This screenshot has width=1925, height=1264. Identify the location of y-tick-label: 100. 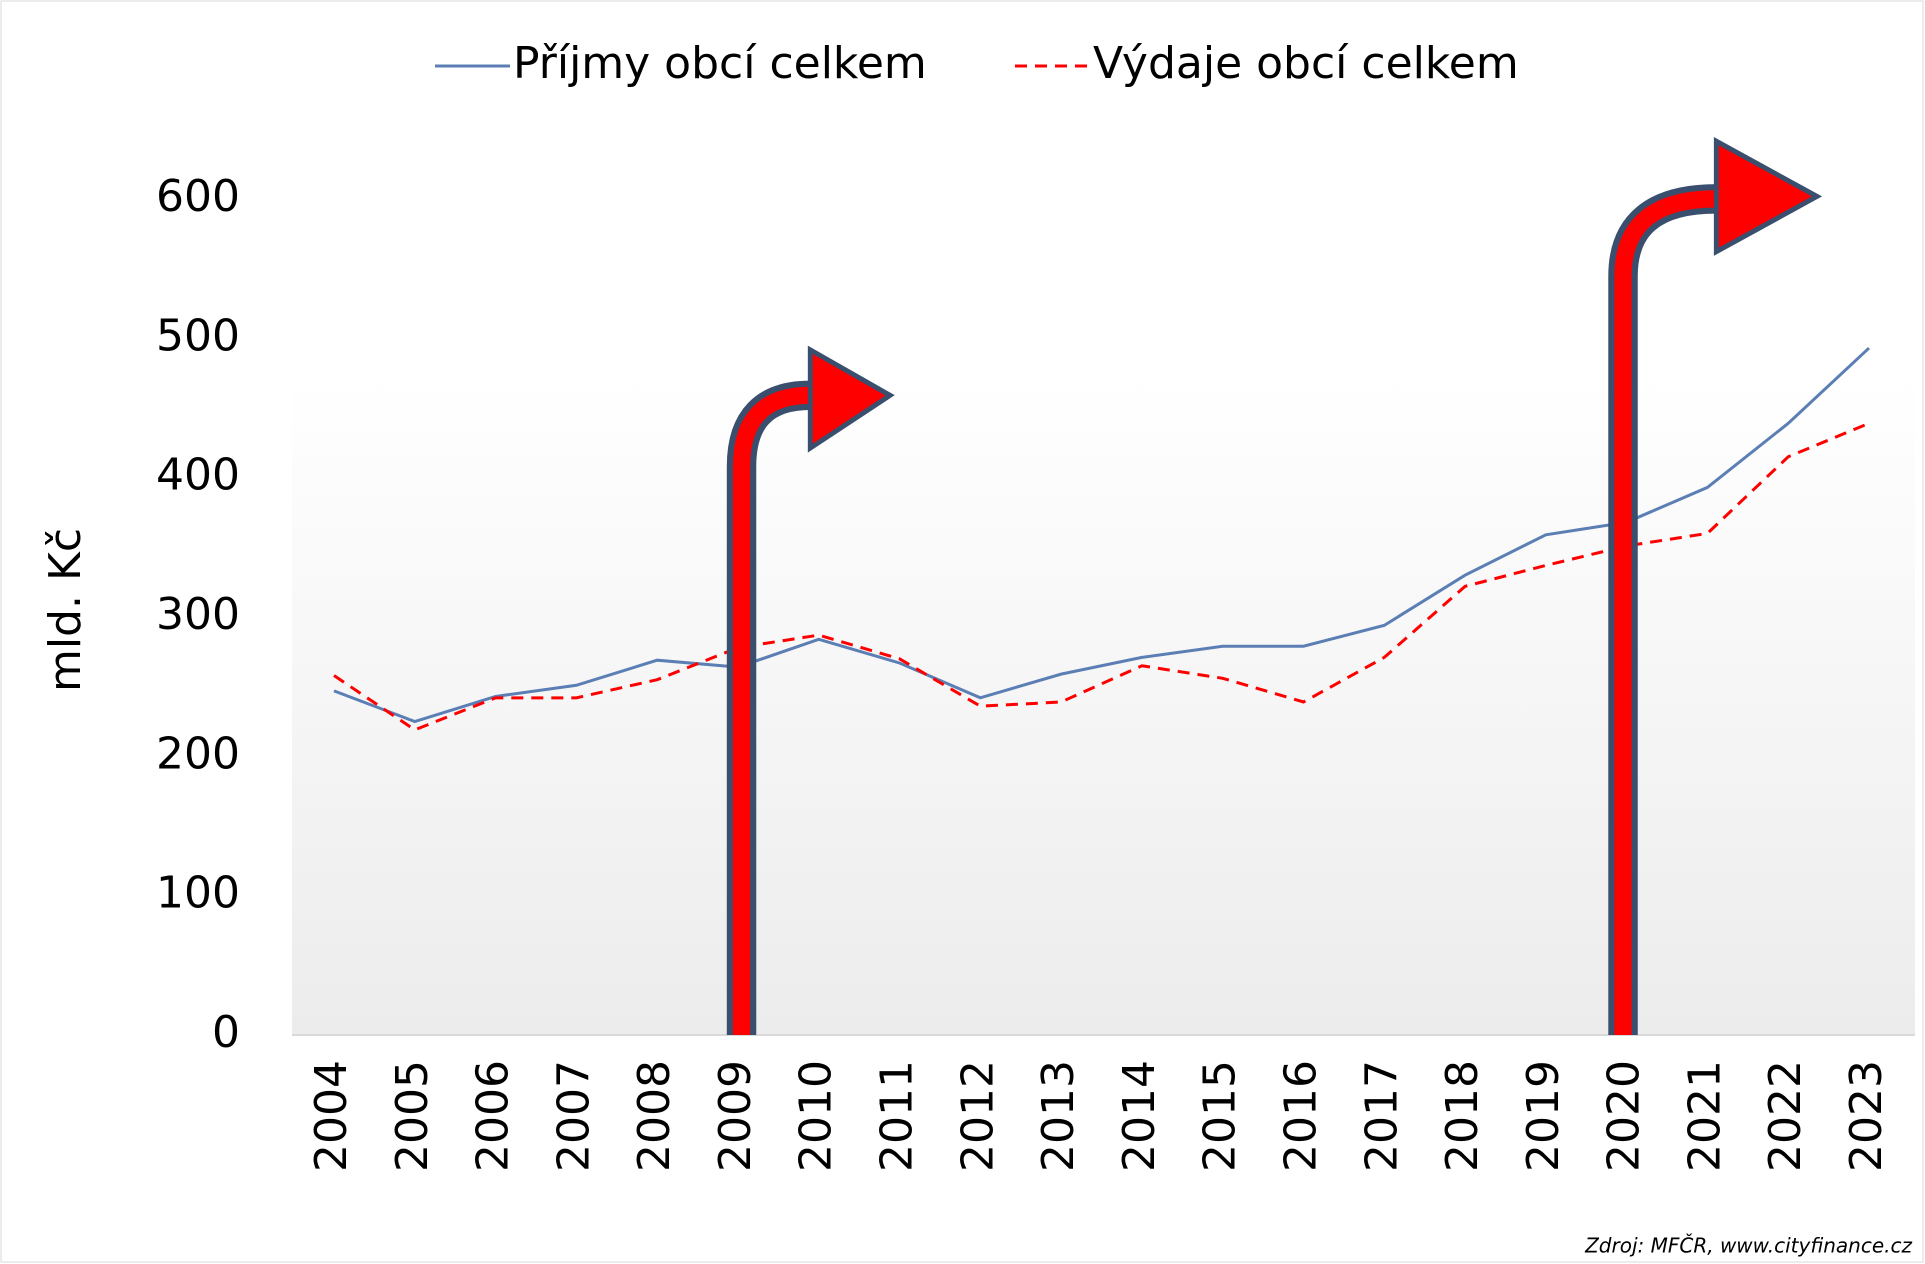
(198, 893).